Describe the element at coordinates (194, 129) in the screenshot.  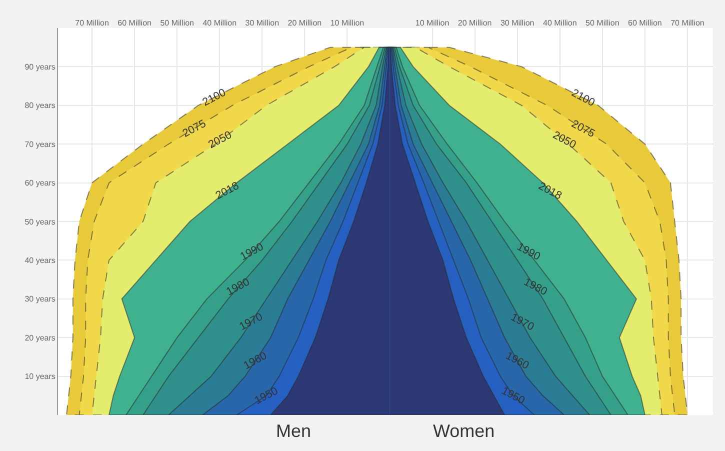
I see `series-label: 2075` at that location.